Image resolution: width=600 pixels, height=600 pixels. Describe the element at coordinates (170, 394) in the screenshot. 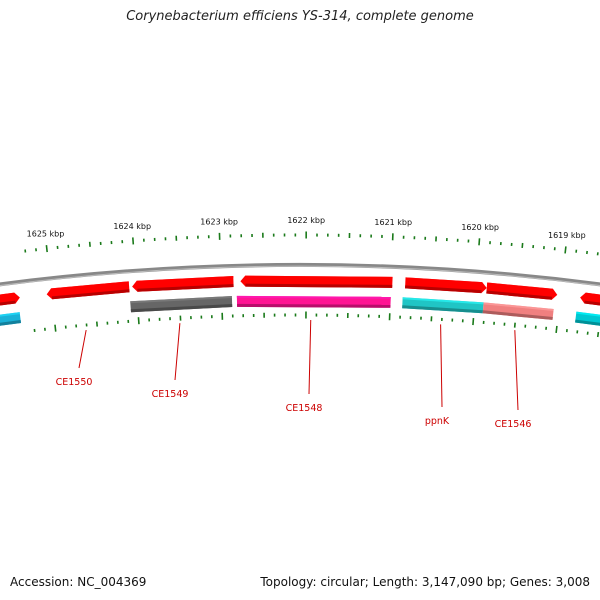

I see `gene-label: CE1549` at that location.